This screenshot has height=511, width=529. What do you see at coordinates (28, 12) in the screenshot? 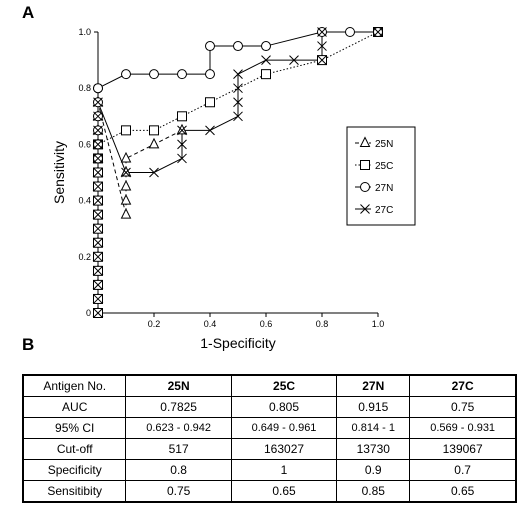
I see `panel-label-a: A` at bounding box center [28, 12].